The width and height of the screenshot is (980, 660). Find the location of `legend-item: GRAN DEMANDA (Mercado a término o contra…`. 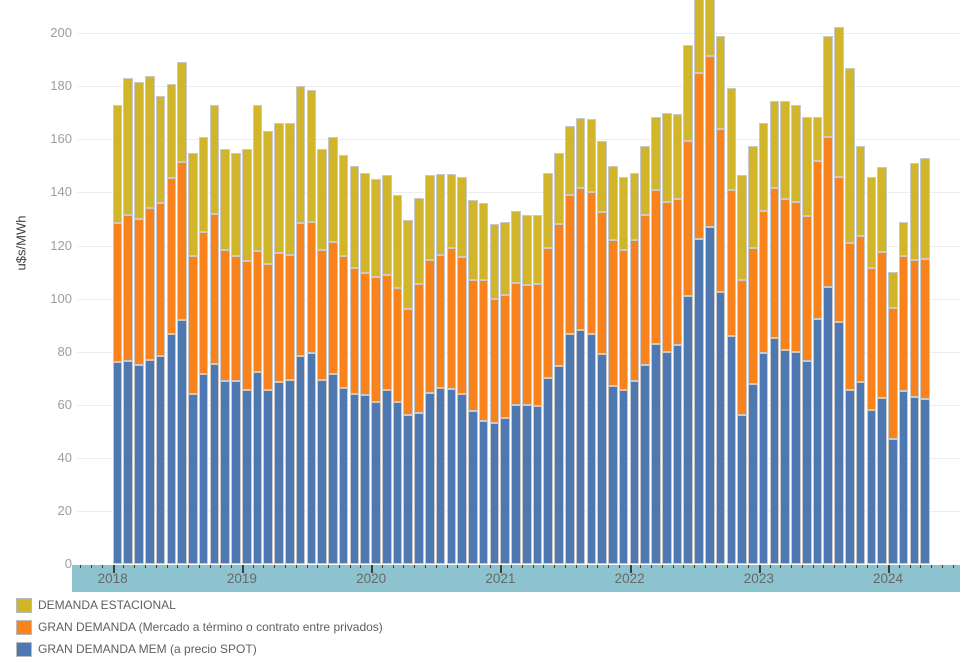

legend-item: GRAN DEMANDA (Mercado a término o contra… is located at coordinates (199, 627).